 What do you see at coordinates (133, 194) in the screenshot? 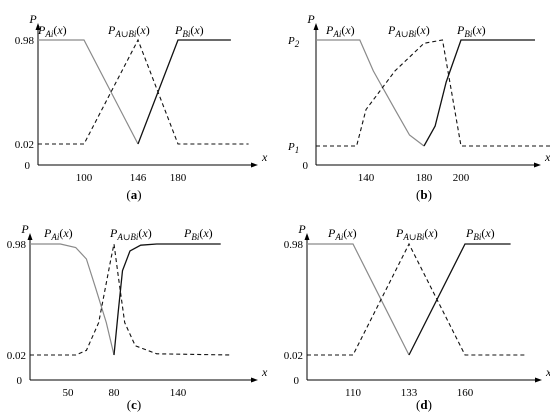
I see `subplot-caption: (a)` at bounding box center [133, 194].